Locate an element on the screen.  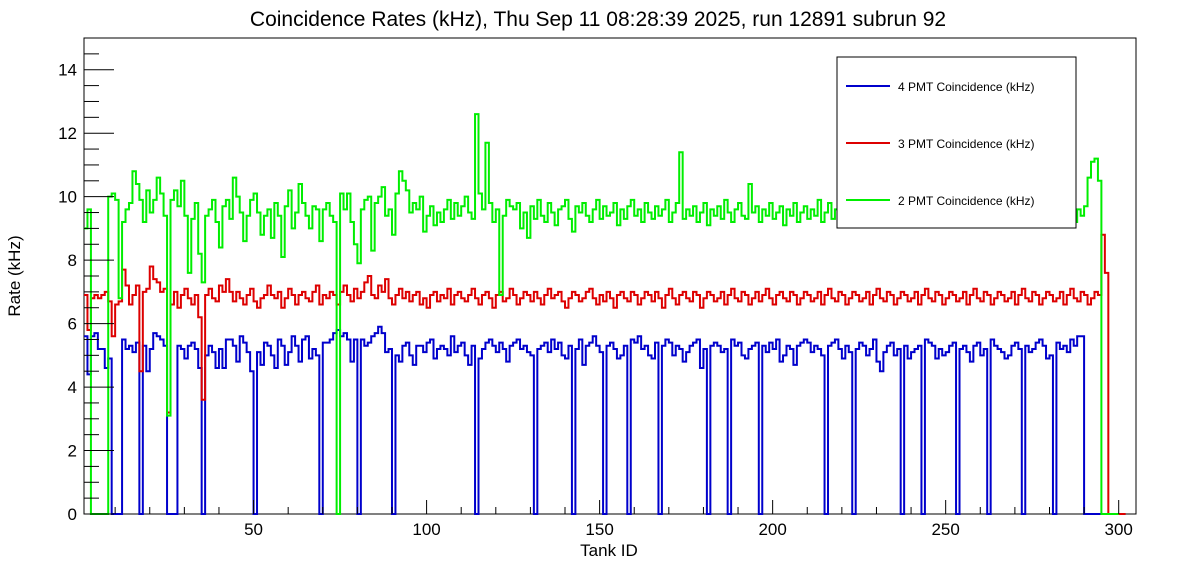
y-tick-label: 12 is located at coordinates (67, 133).